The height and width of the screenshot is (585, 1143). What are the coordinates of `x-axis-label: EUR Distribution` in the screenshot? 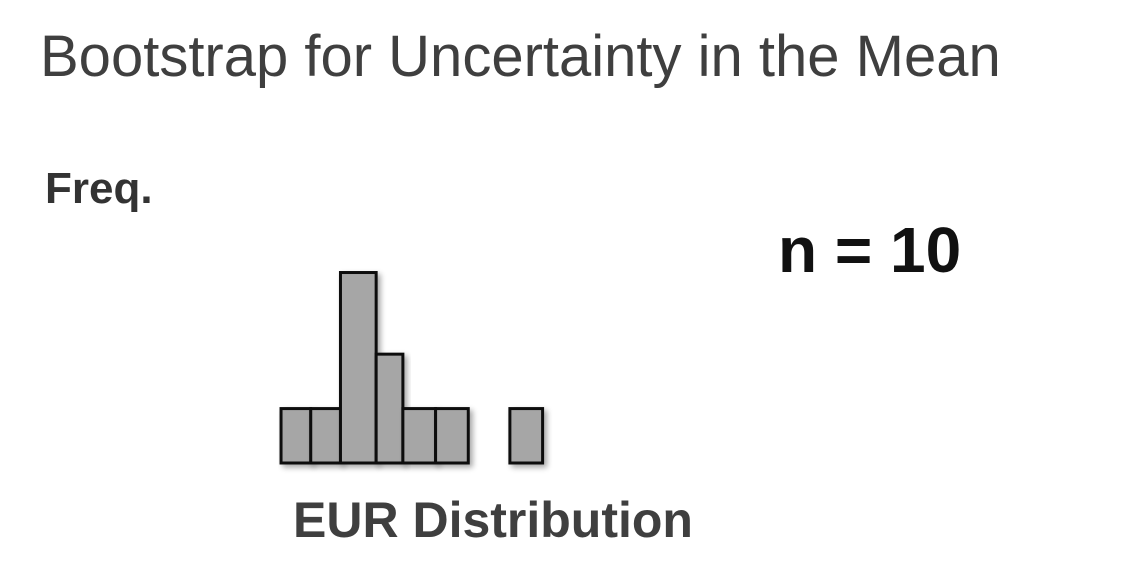 It's located at (493, 520).